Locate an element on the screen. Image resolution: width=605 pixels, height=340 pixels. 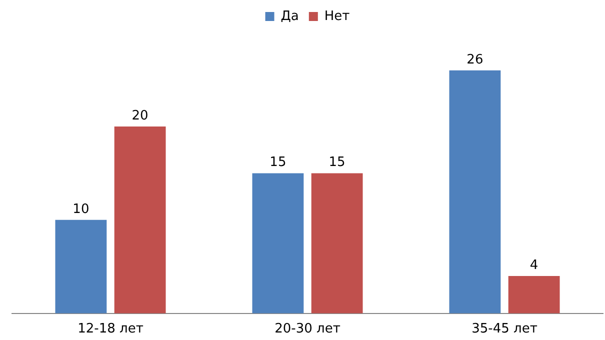
x-tick-label: 12-18 лет is located at coordinates (111, 329).